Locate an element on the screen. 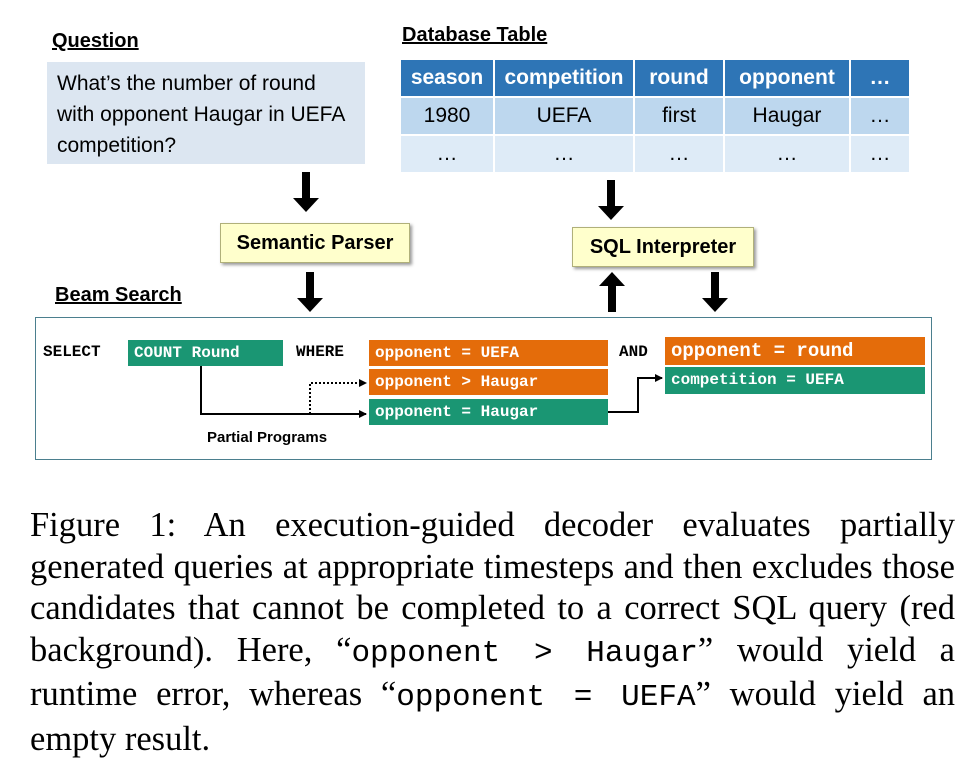  sql-interpreter-label: SQL Interpreter is located at coordinates (663, 247).